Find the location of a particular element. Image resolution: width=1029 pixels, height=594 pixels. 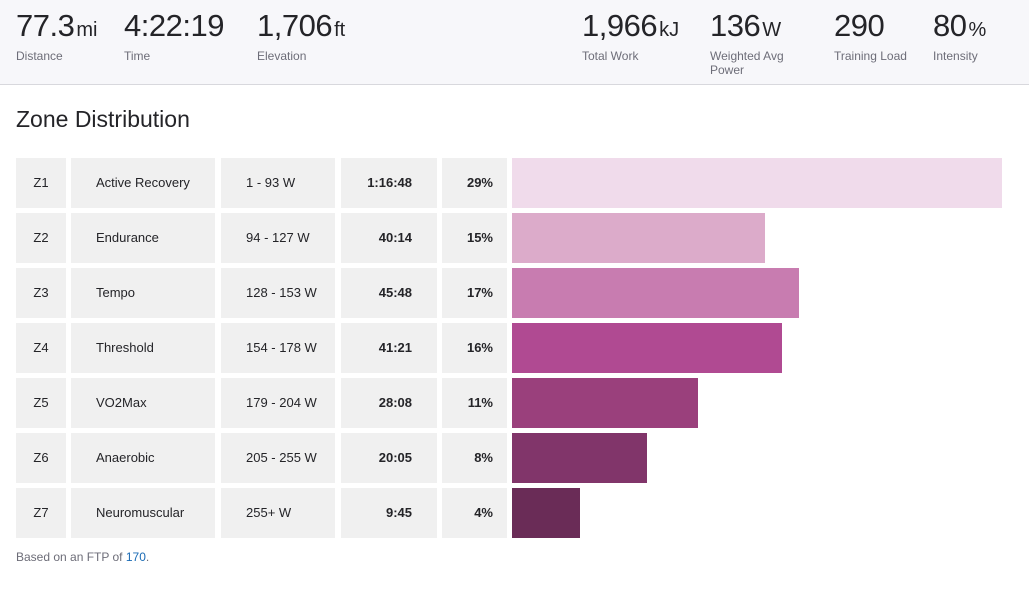

zone-power-range: 1 - 93 W is located at coordinates (278, 183).